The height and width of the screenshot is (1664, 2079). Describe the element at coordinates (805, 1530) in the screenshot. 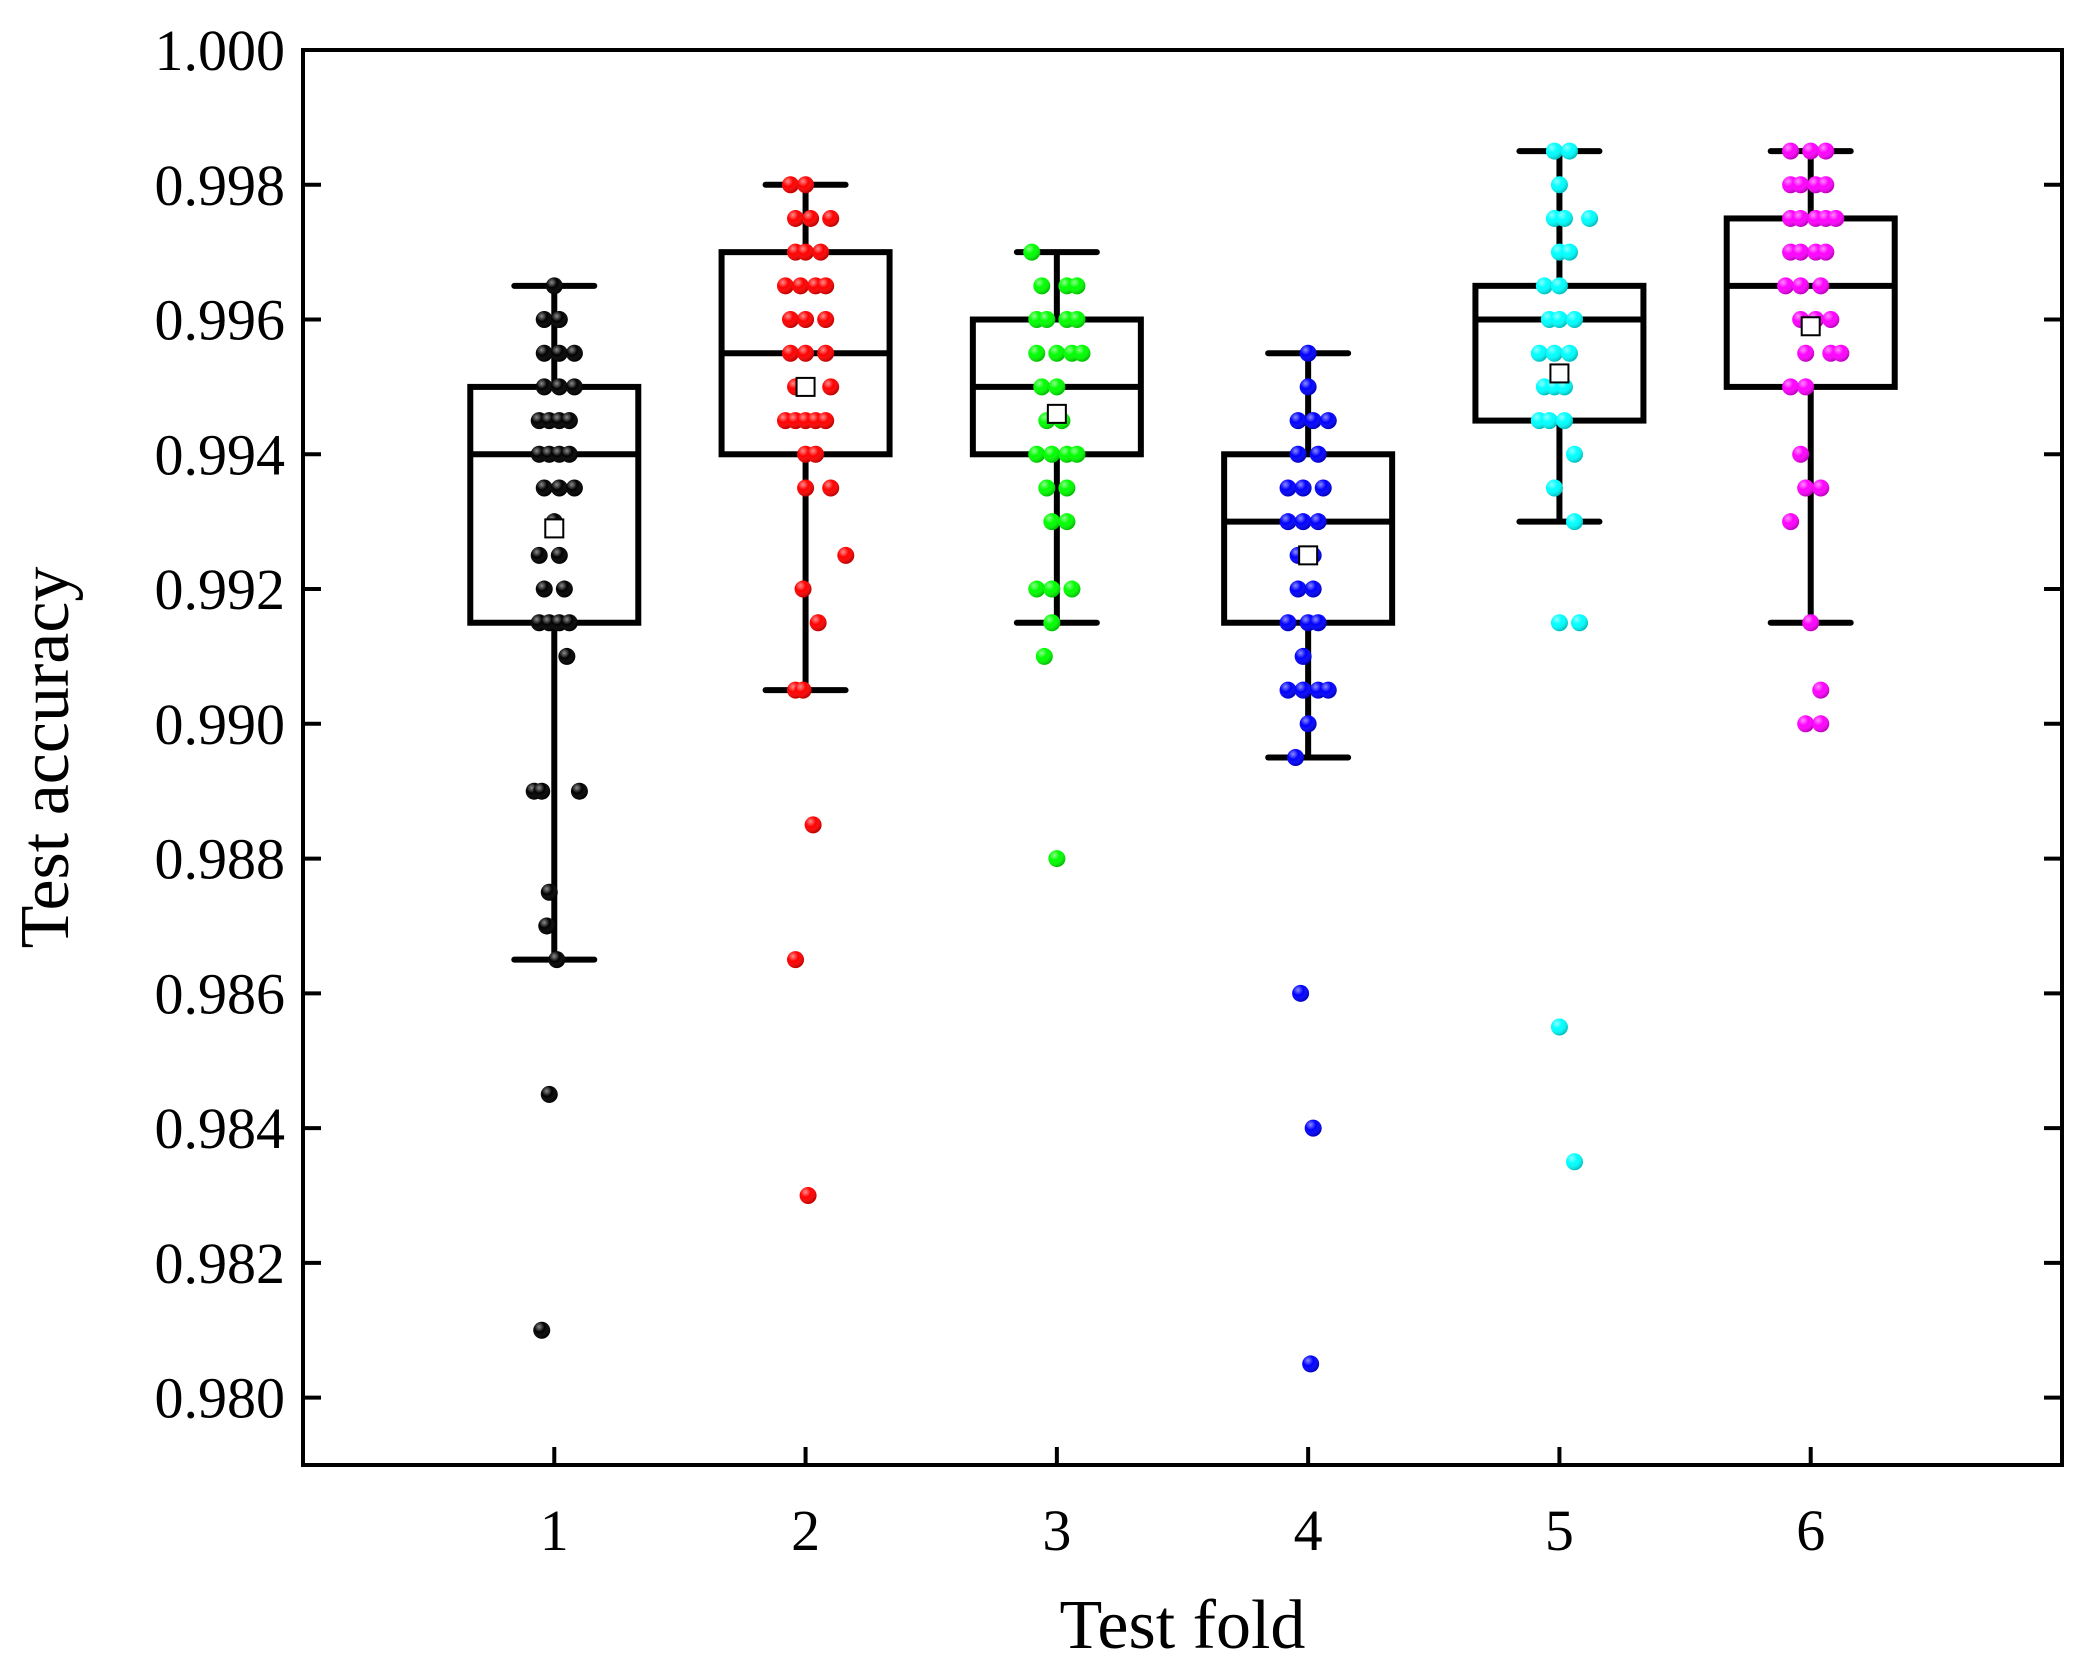

I see `x-tick-label: 2` at that location.